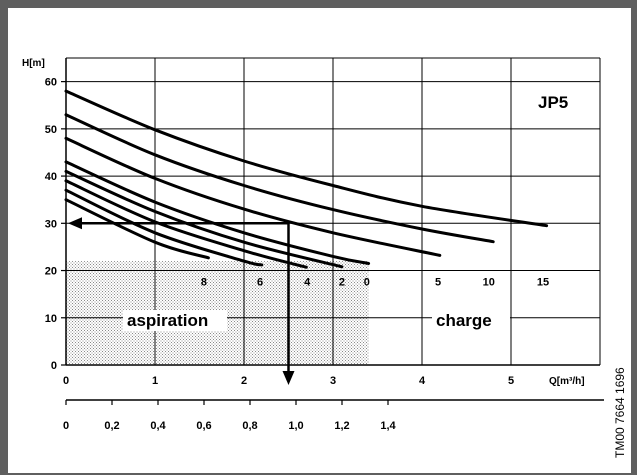 The image size is (637, 475). What do you see at coordinates (249, 426) in the screenshot?
I see `secondary-x-tick-label: 0,8` at bounding box center [249, 426].